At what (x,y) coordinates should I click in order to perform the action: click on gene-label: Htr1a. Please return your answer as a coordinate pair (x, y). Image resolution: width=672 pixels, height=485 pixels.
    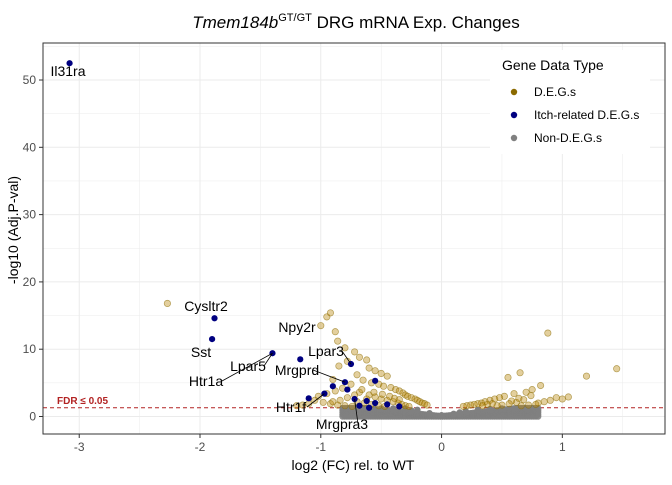
    Looking at the image, I should click on (206, 381).